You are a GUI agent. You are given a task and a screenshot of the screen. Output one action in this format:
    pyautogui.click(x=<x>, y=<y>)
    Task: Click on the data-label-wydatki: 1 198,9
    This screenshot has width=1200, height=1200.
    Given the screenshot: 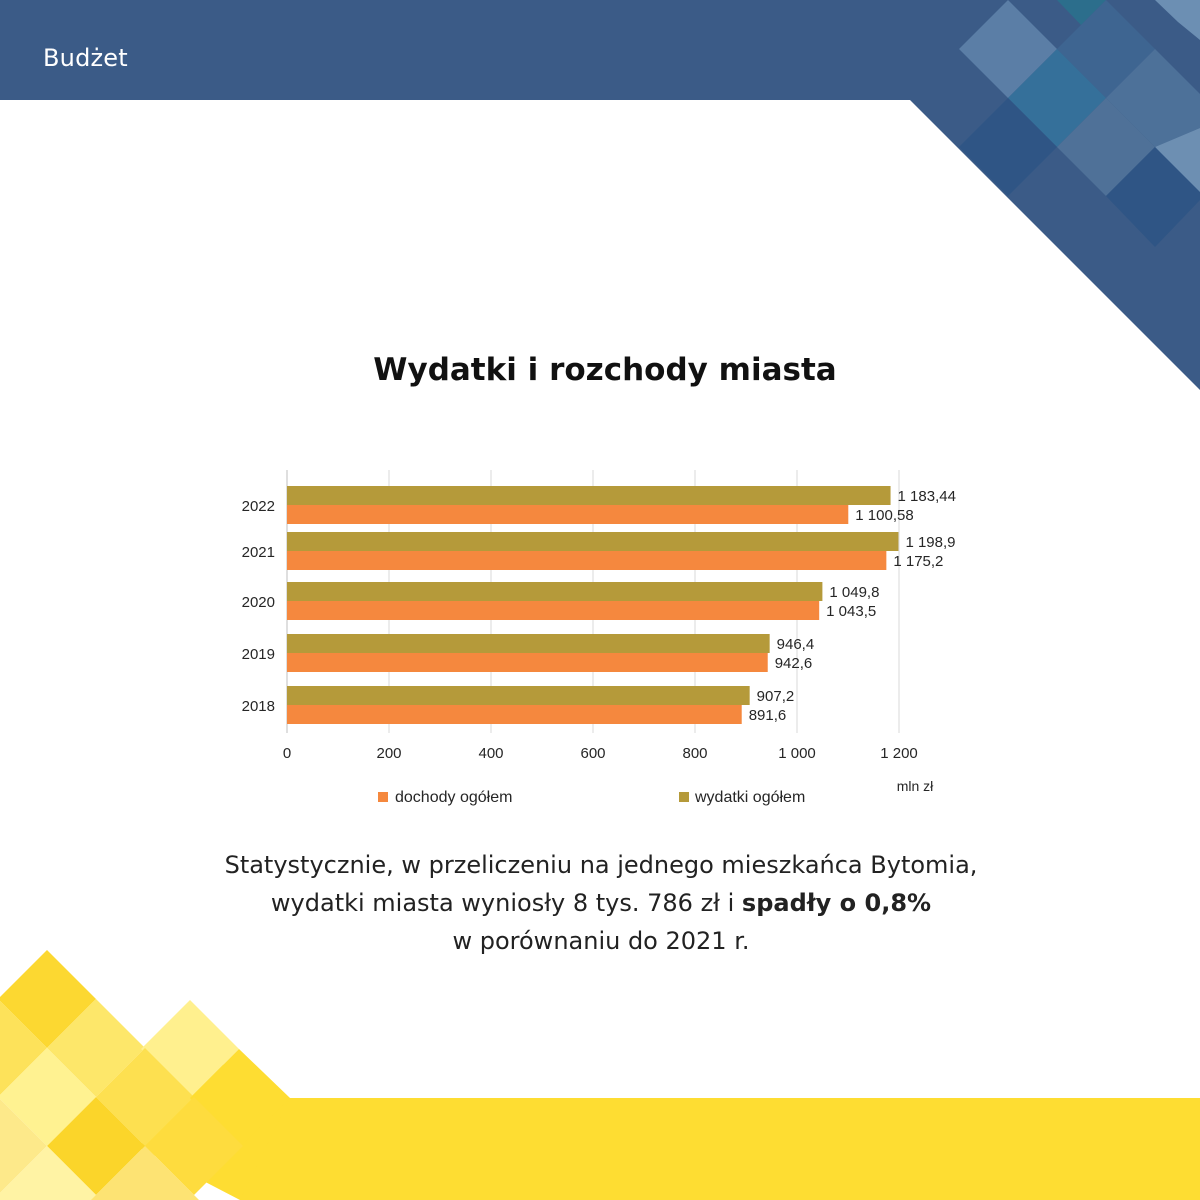 What is the action you would take?
    pyautogui.click(x=930, y=542)
    